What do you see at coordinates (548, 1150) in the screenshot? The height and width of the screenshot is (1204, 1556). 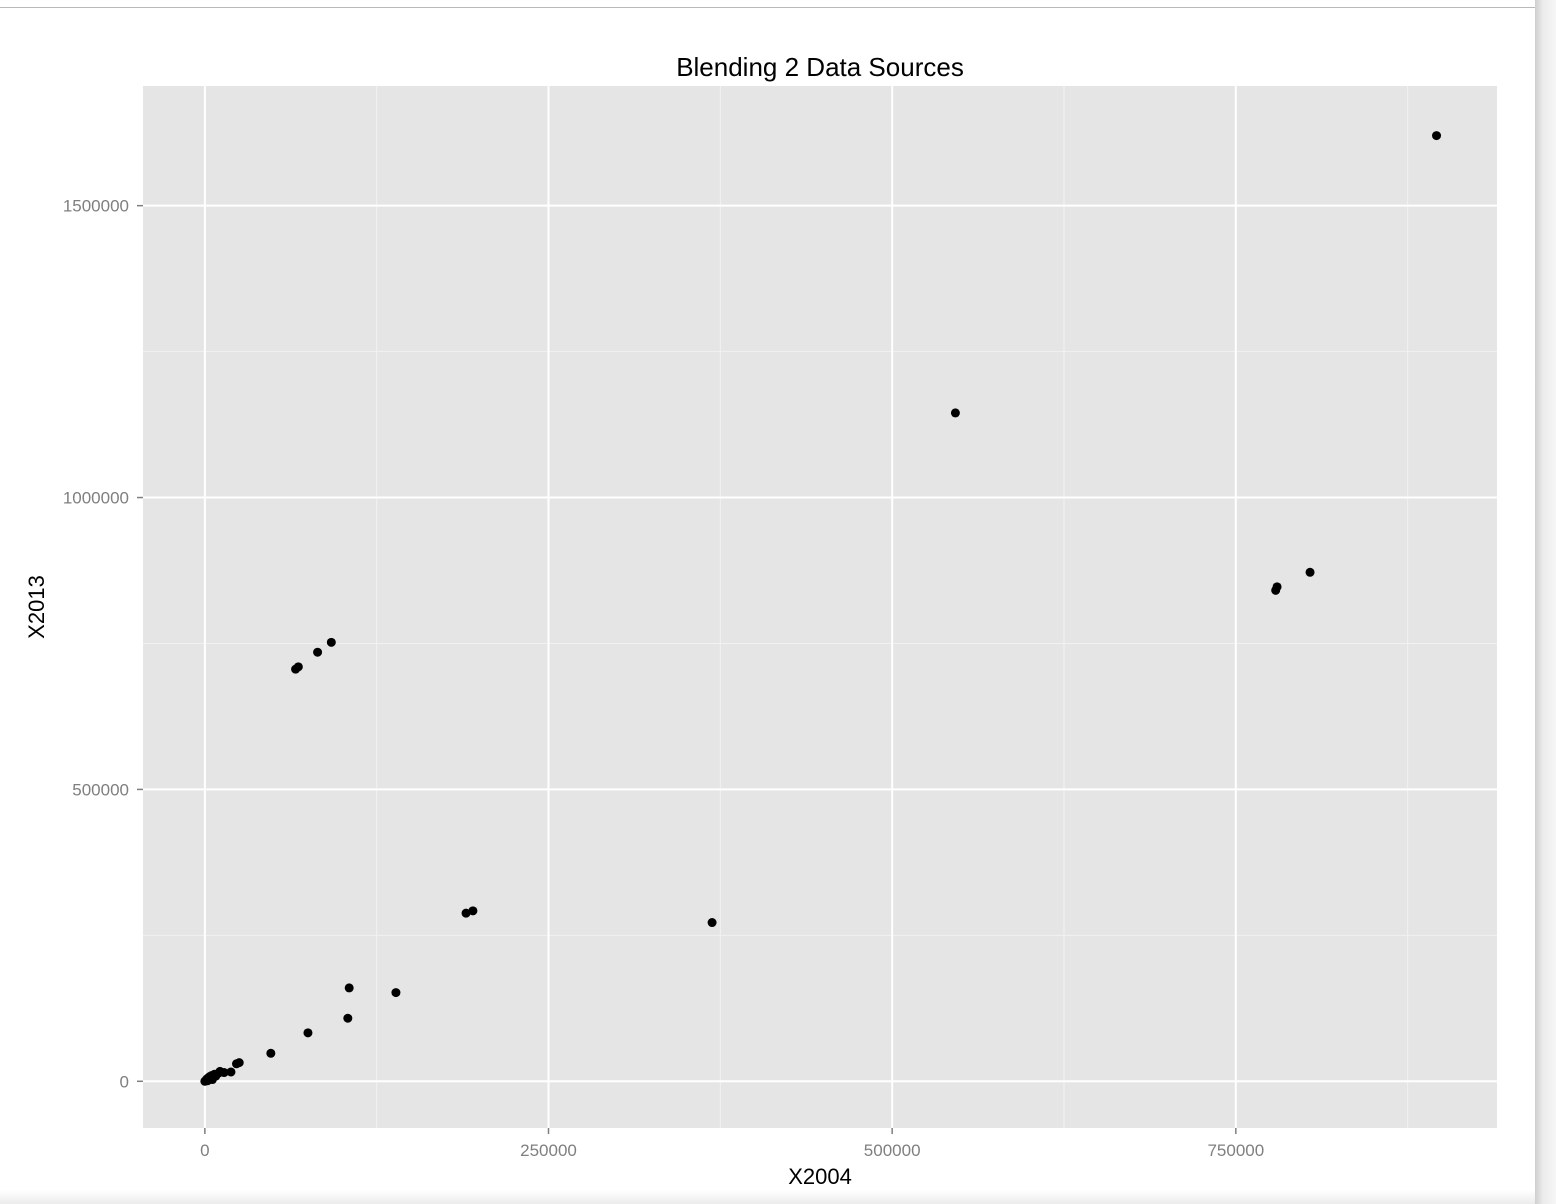 I see `x-tick-label: 250000` at bounding box center [548, 1150].